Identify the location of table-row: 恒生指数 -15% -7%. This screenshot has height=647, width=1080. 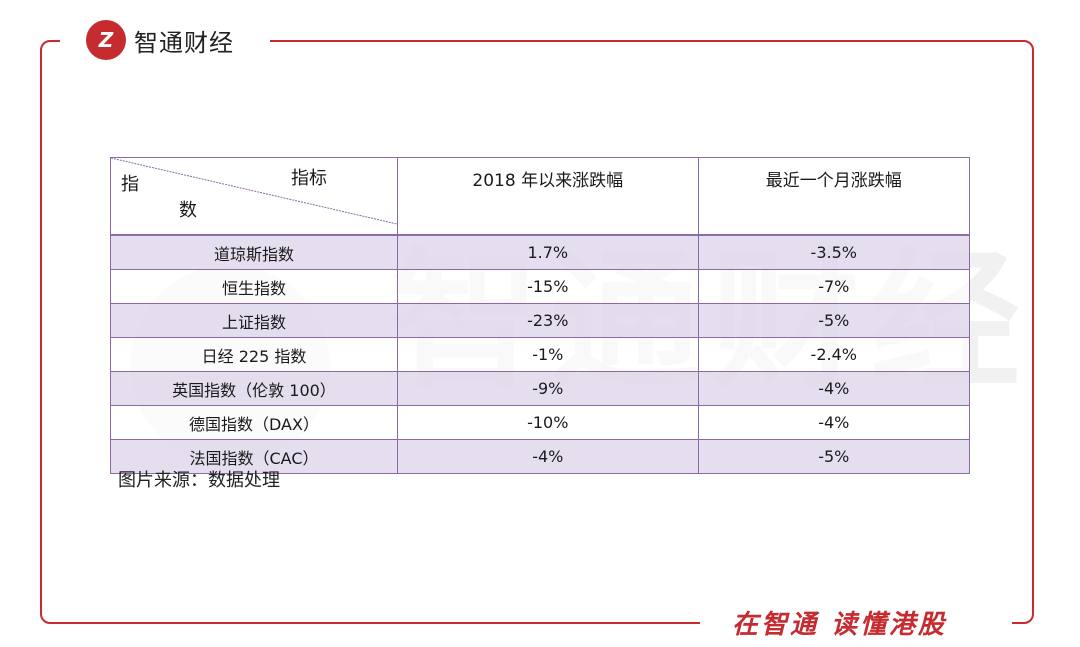
(540, 286).